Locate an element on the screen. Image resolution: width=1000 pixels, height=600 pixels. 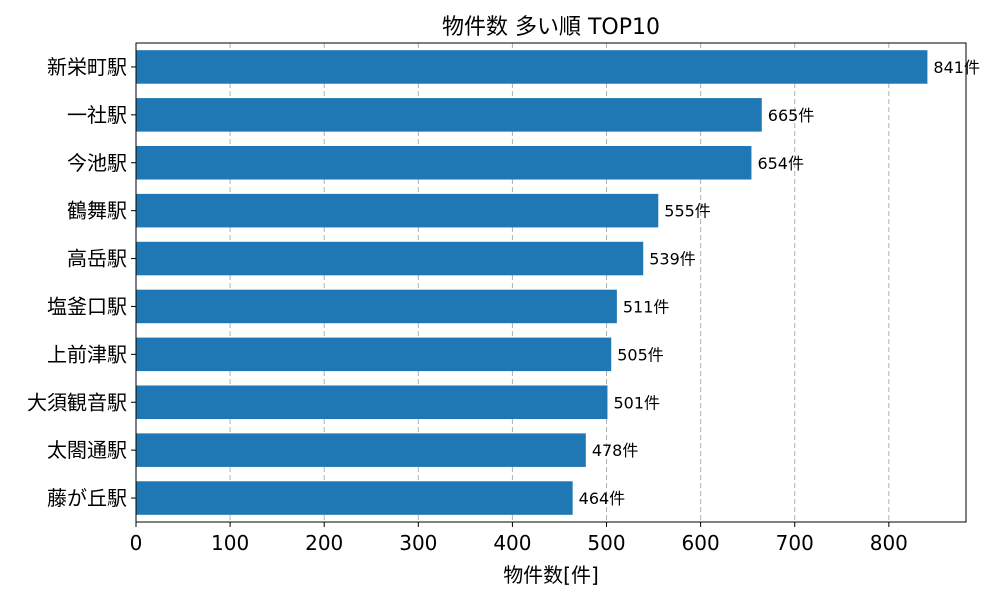
x-axis-label: 物件数[件] is located at coordinates (551, 575).